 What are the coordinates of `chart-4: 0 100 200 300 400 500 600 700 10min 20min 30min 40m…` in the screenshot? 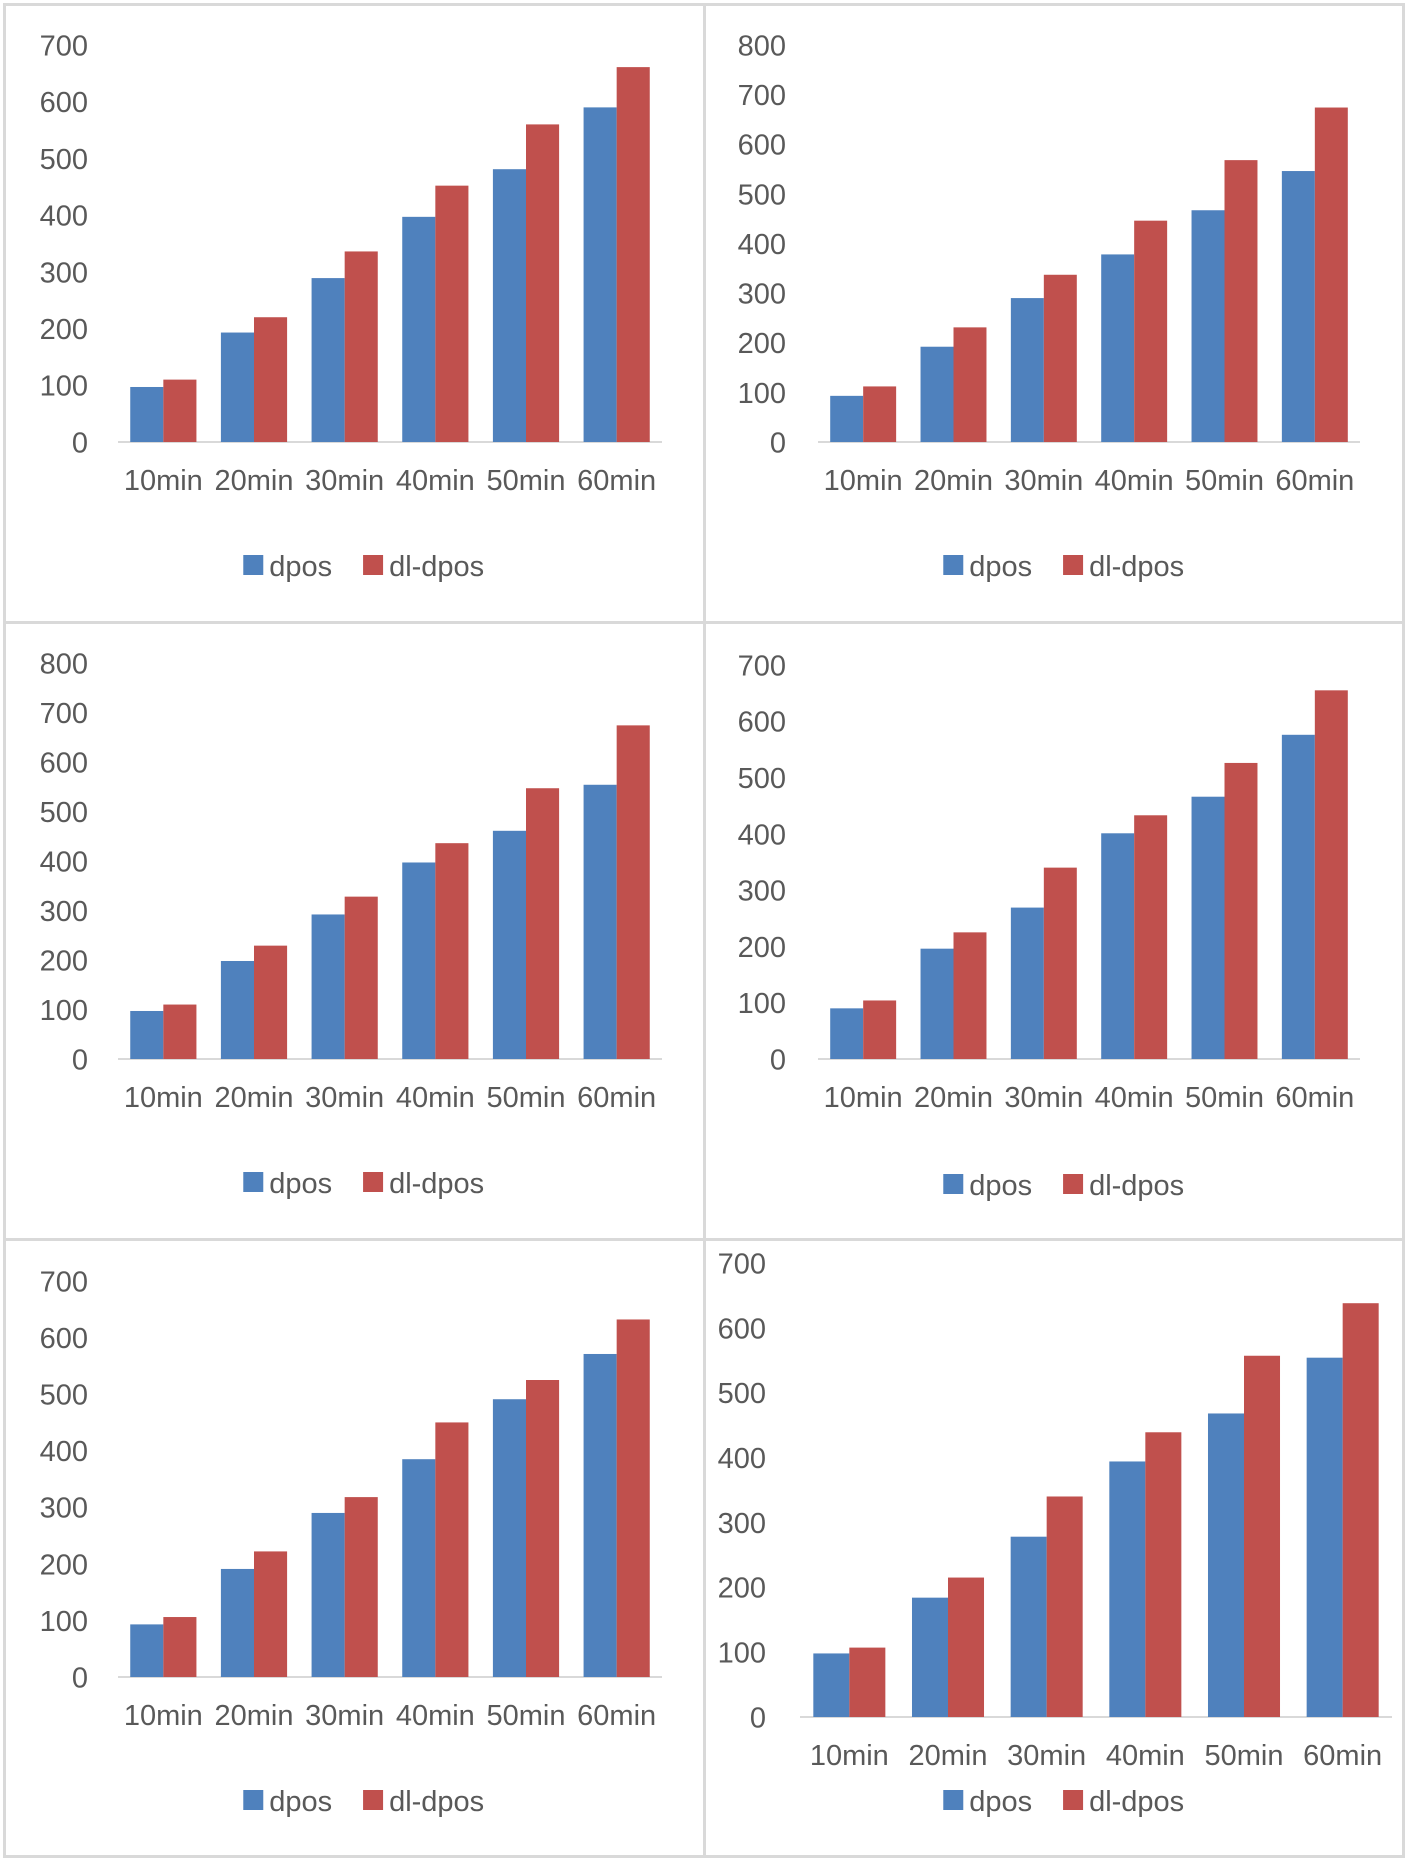 It's located at (1049, 926).